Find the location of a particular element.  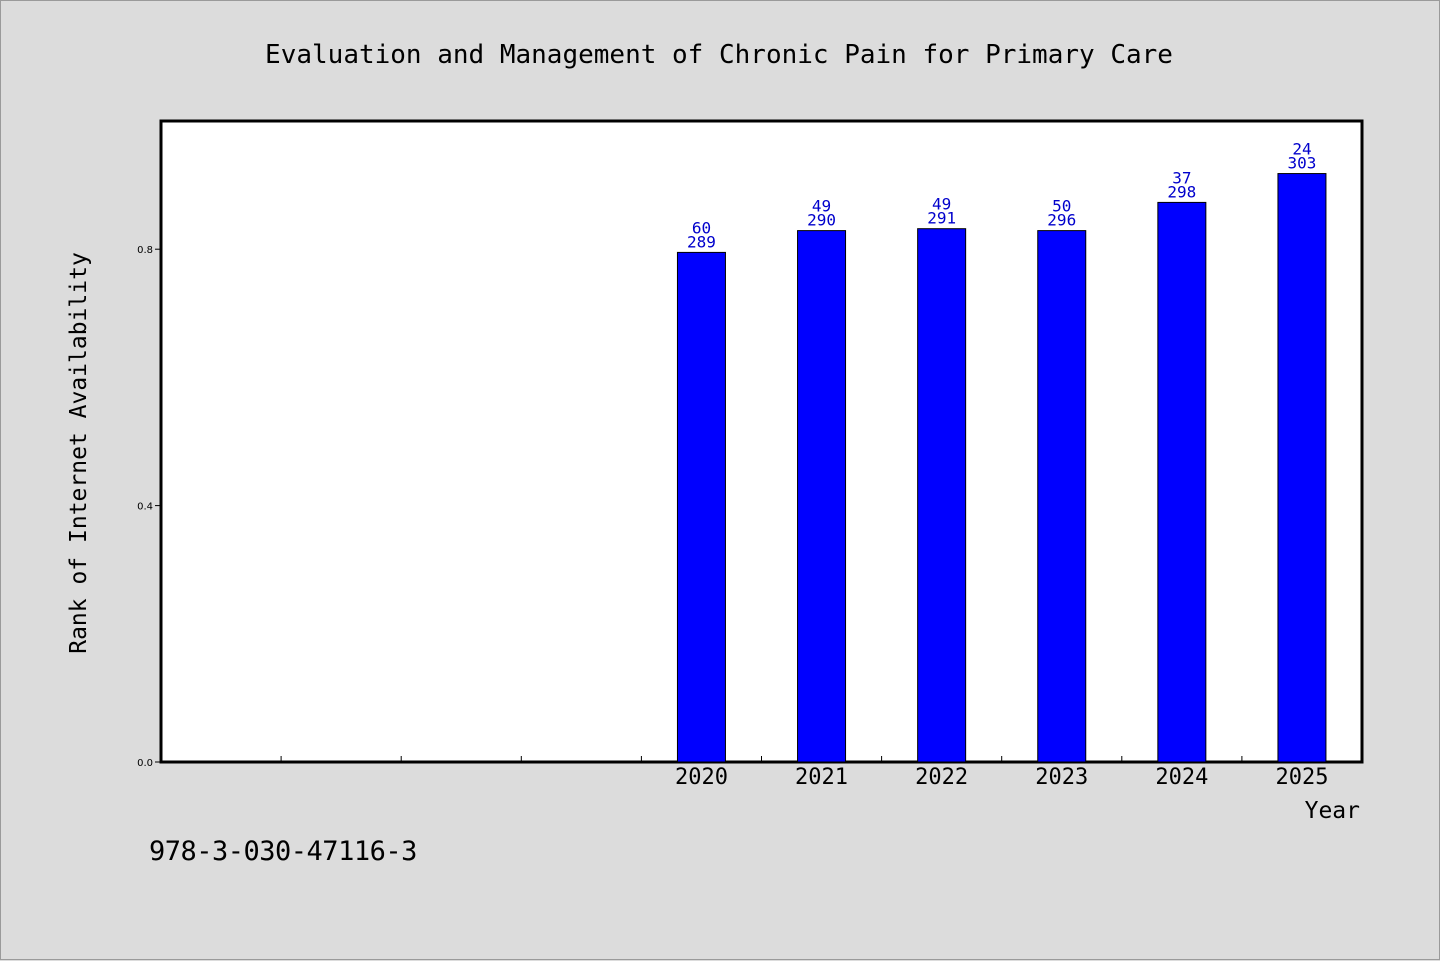

bar-label-top: 60 is located at coordinates (701, 227).